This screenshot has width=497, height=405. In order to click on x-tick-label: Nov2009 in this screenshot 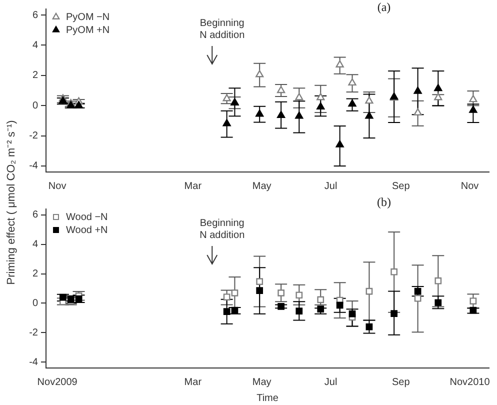, I will do `click(57, 382)`.